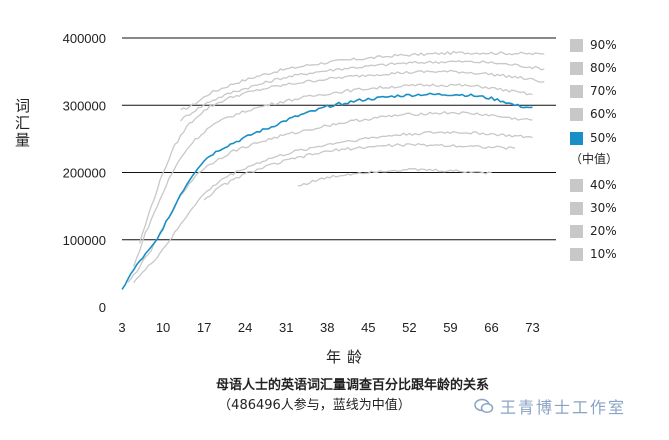  Describe the element at coordinates (121, 327) in the screenshot. I see `x-tick-label: 3` at that location.